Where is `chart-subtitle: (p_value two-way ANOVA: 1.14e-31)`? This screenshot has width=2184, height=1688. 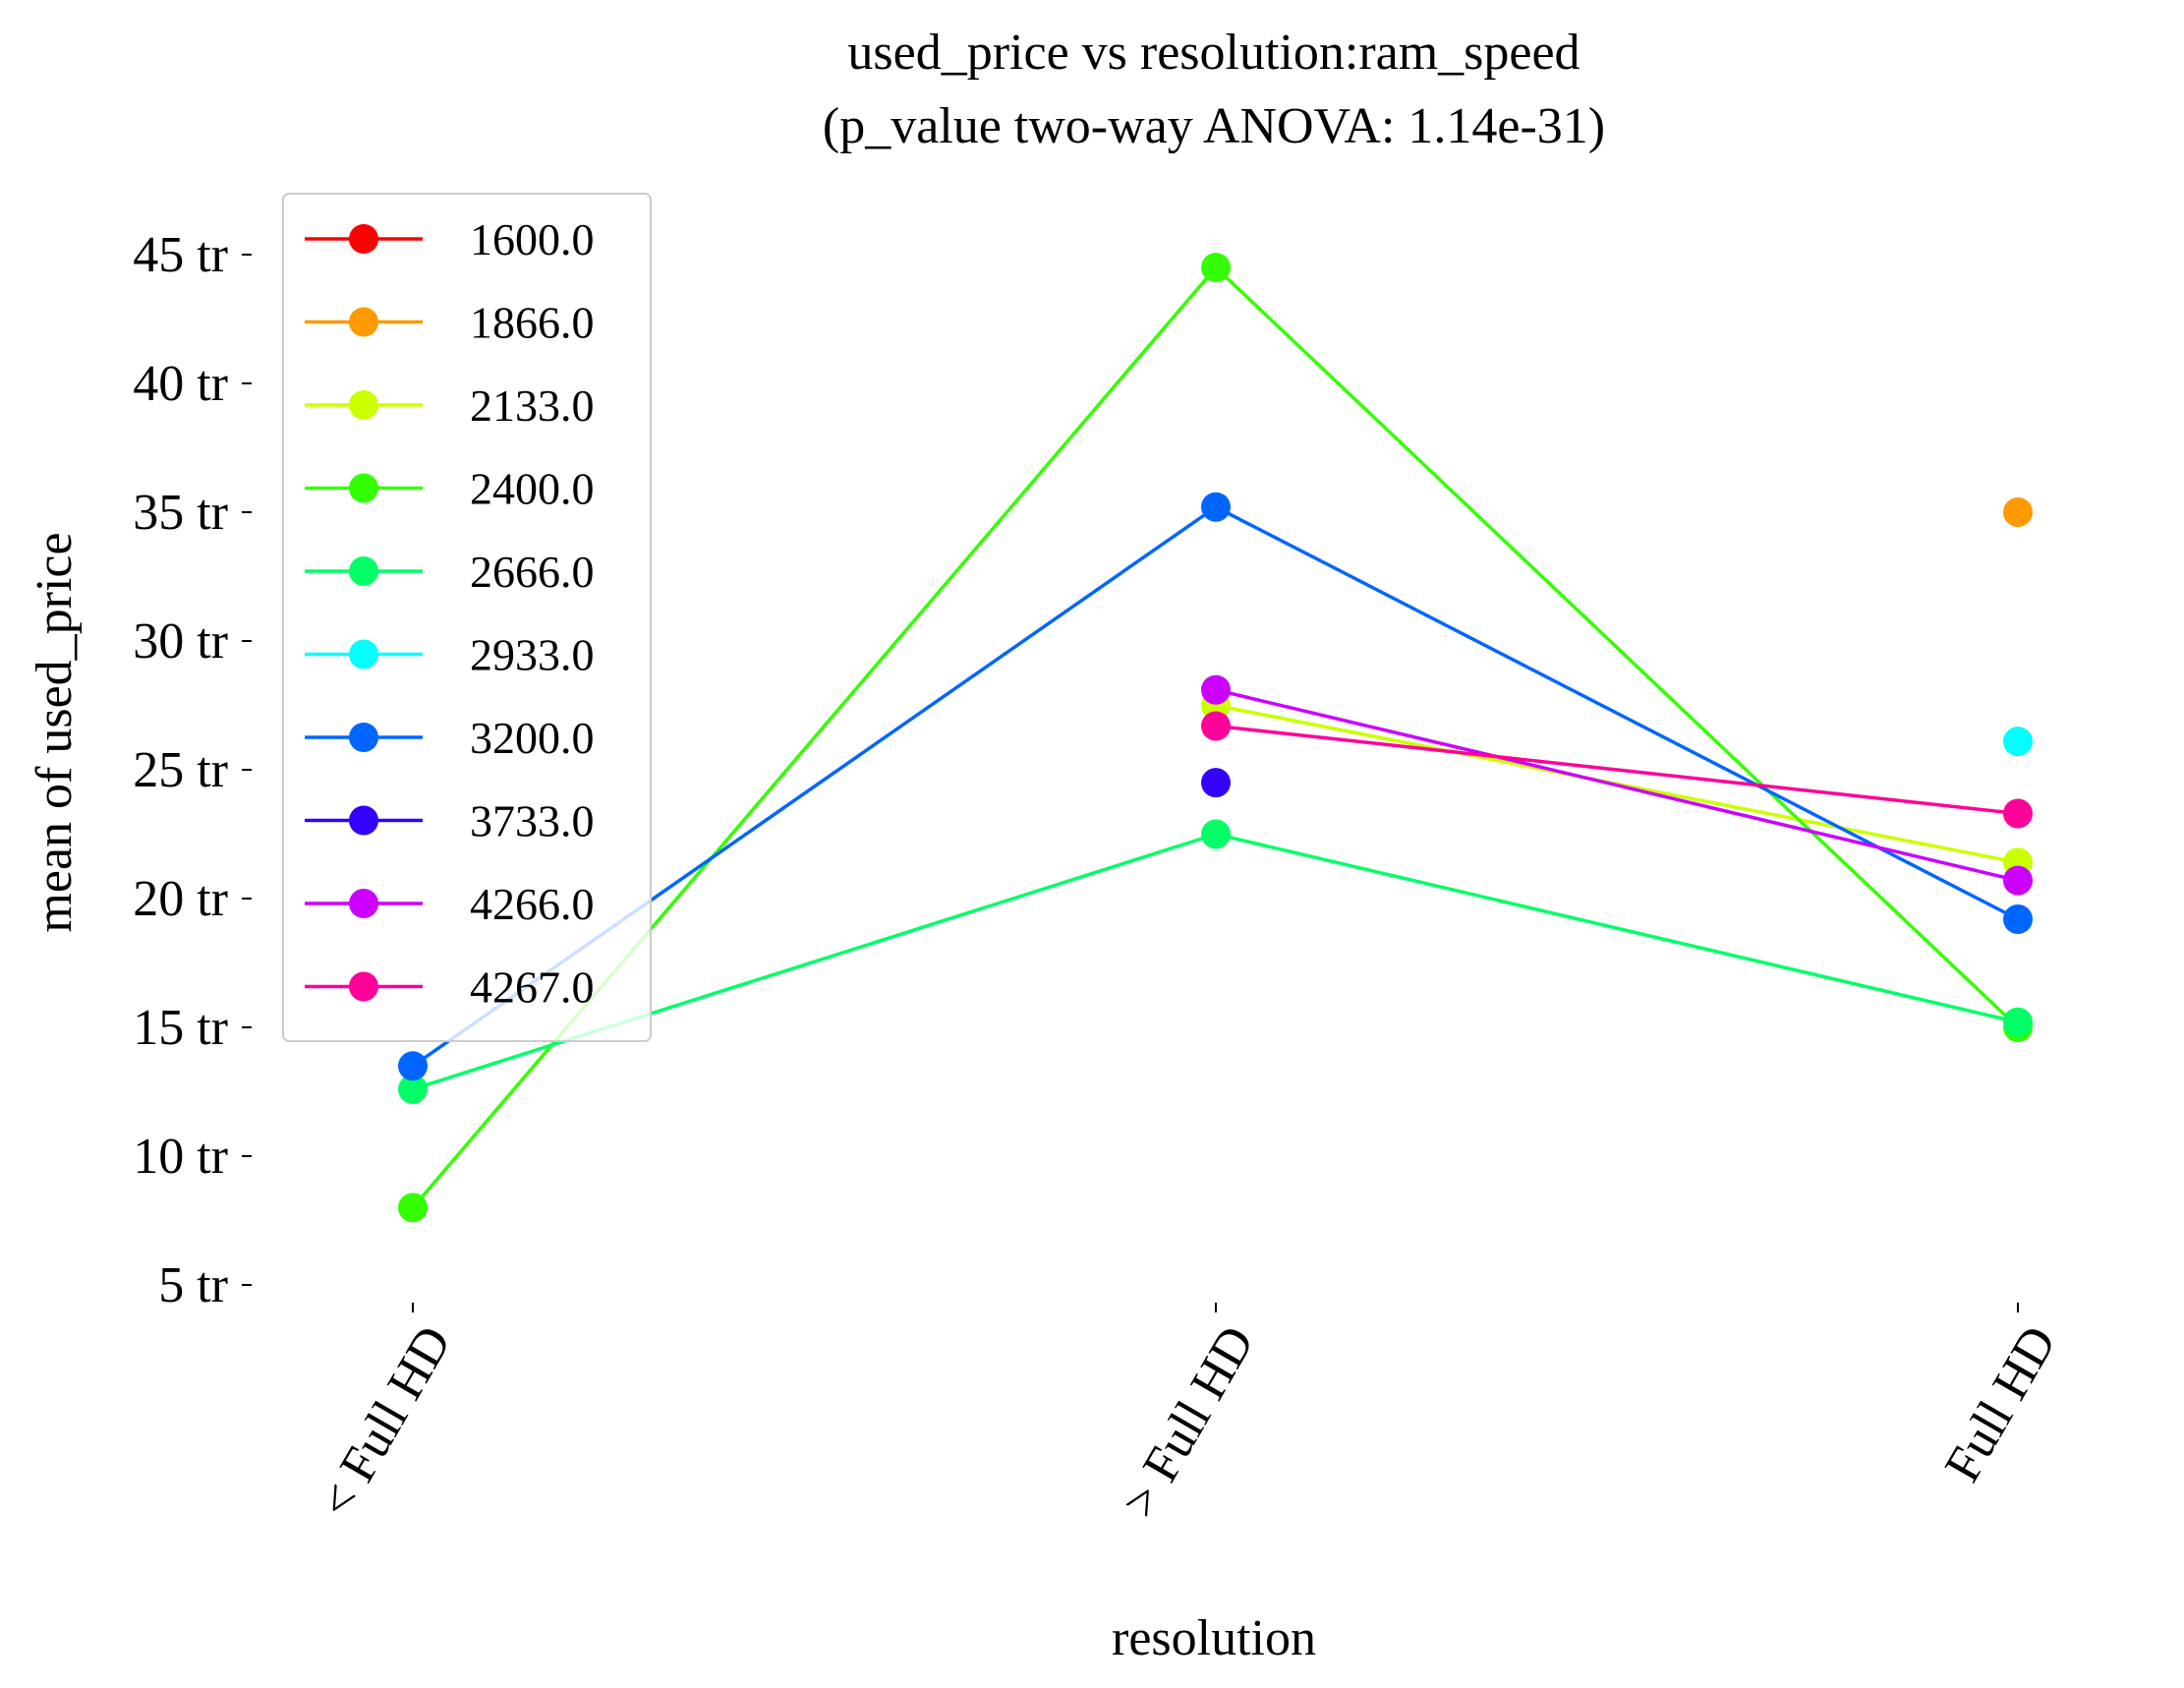 chart-subtitle: (p_value two-way ANOVA: 1.14e-31) is located at coordinates (1214, 126).